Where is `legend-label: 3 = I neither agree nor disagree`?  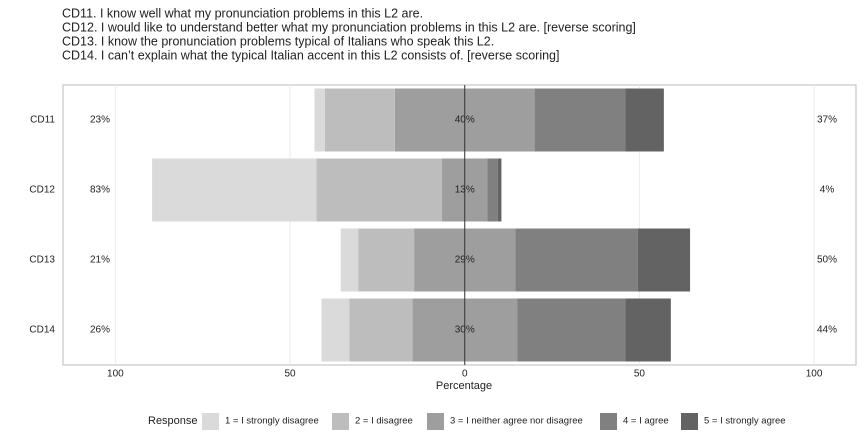 legend-label: 3 = I neither agree nor disagree is located at coordinates (516, 421).